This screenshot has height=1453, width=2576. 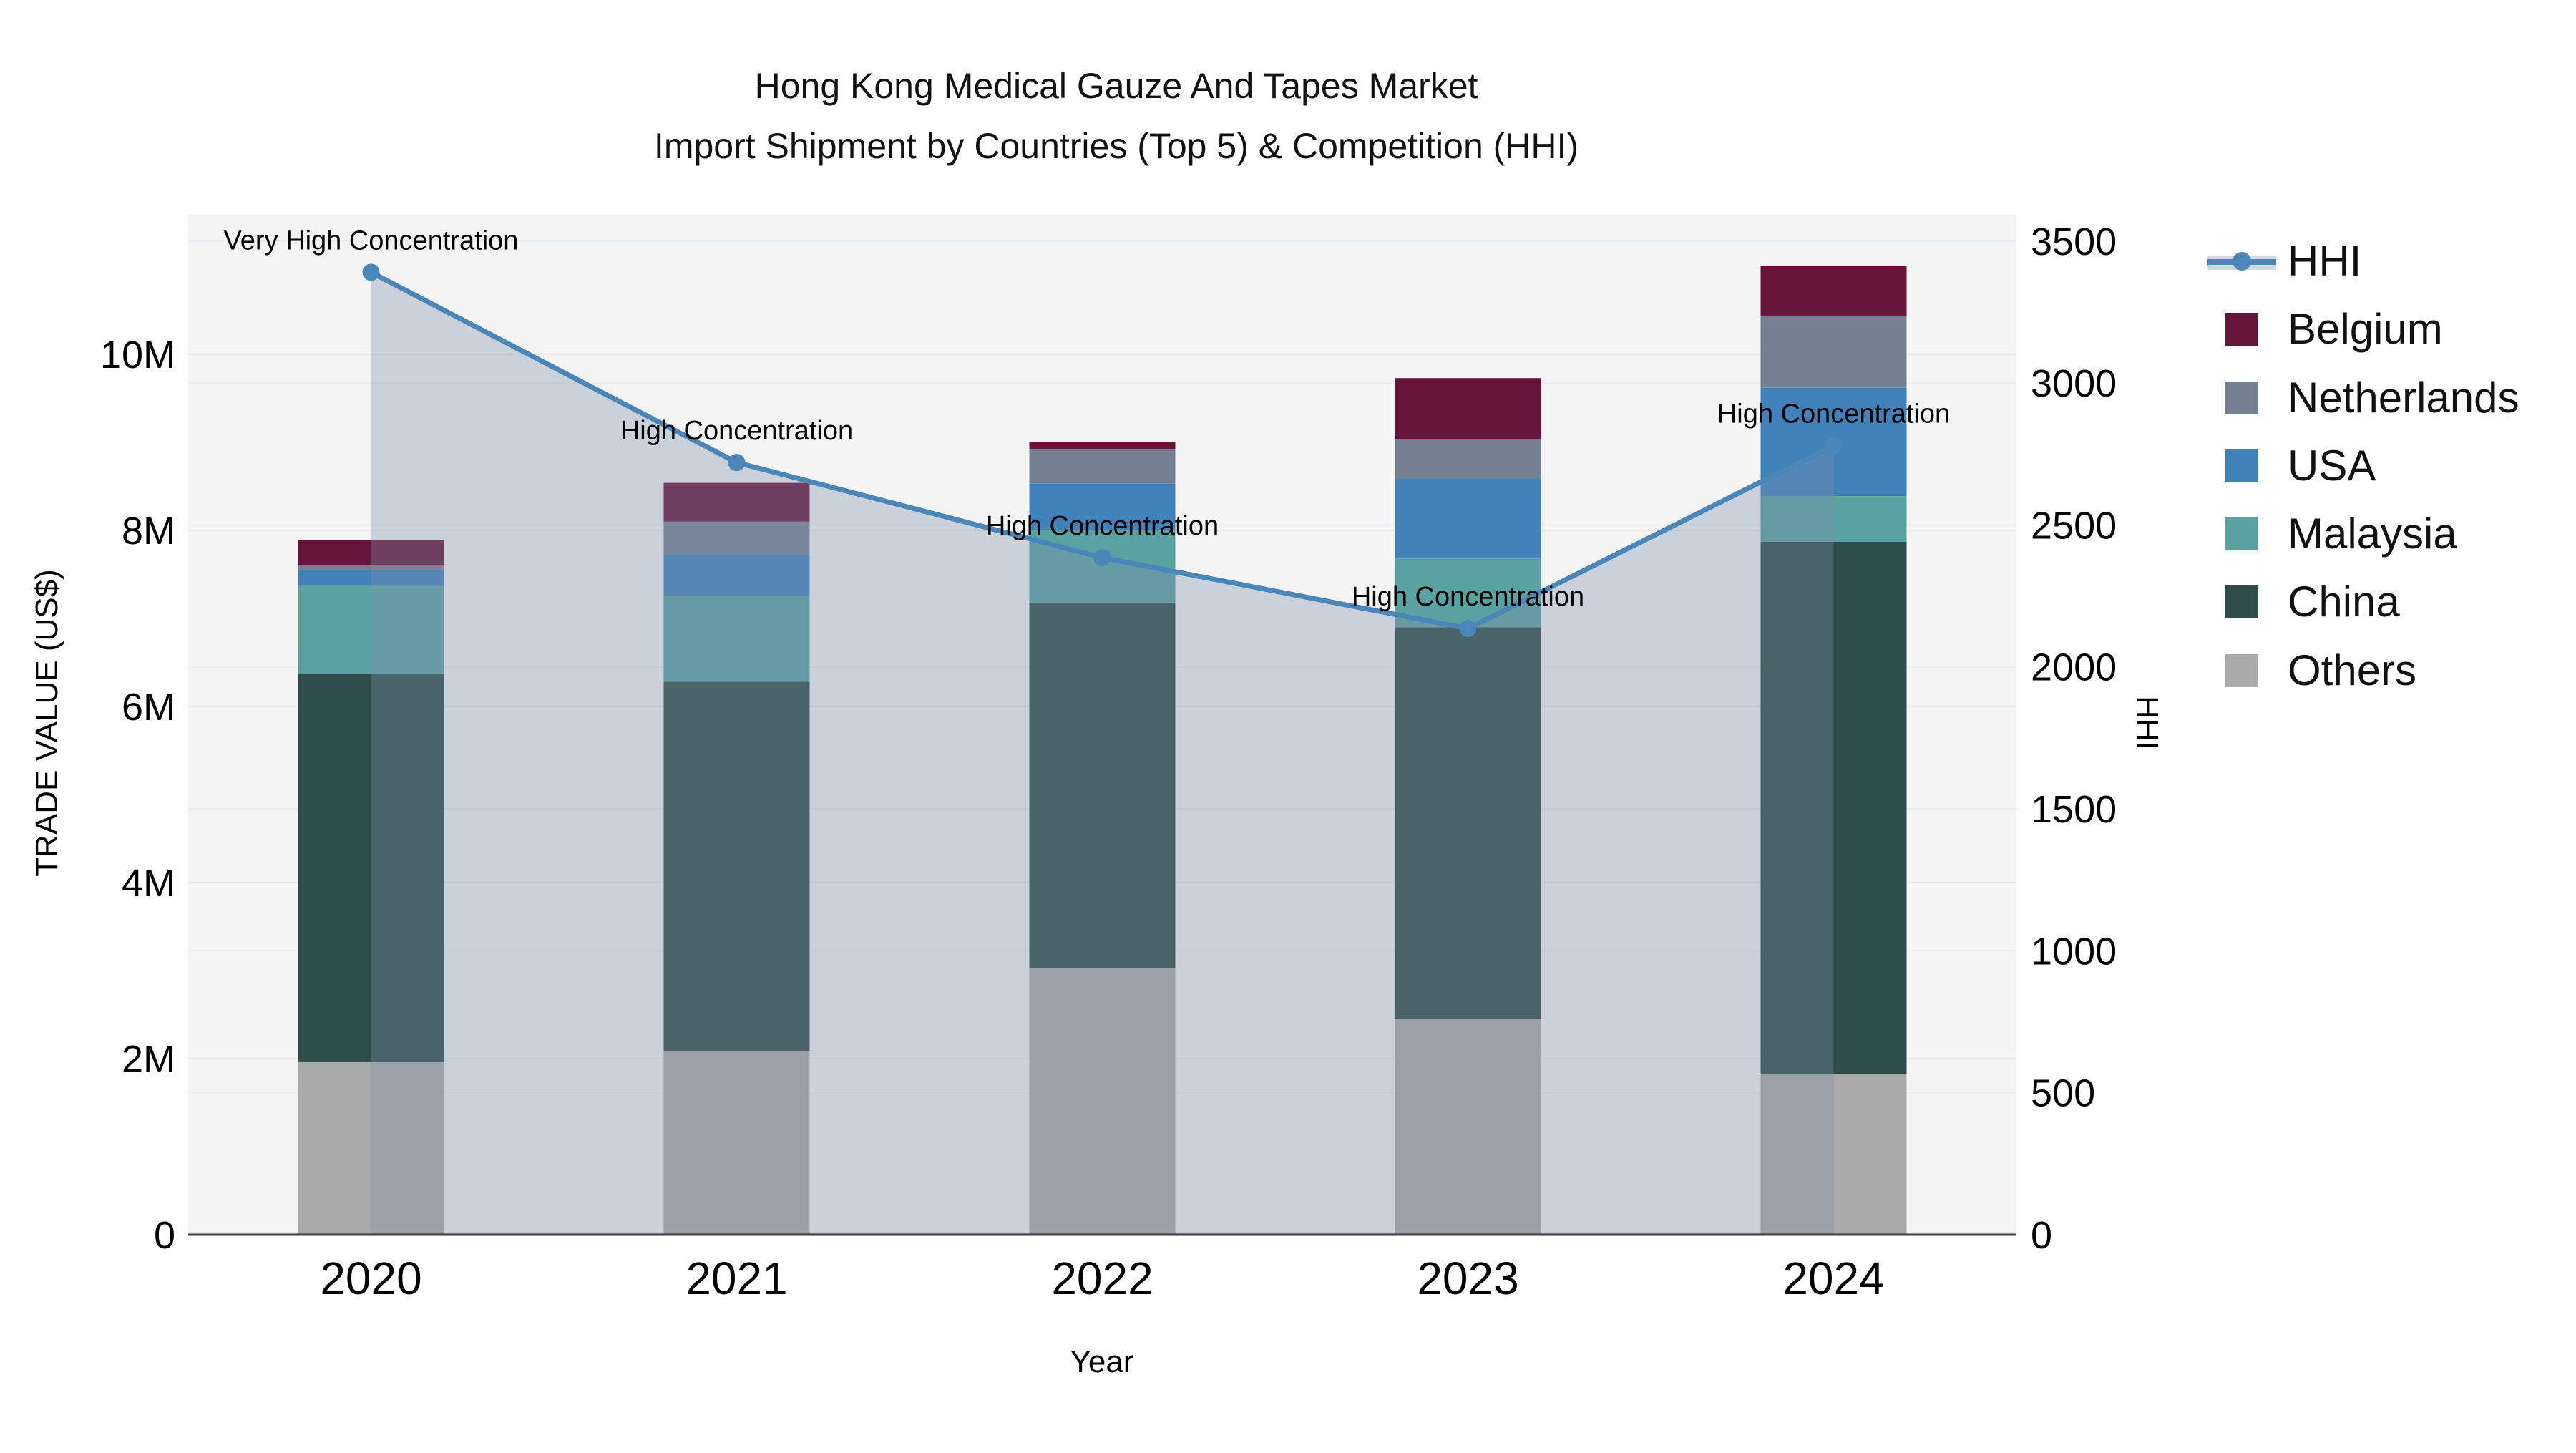 What do you see at coordinates (737, 463) in the screenshot?
I see `hhi-marker-2021` at bounding box center [737, 463].